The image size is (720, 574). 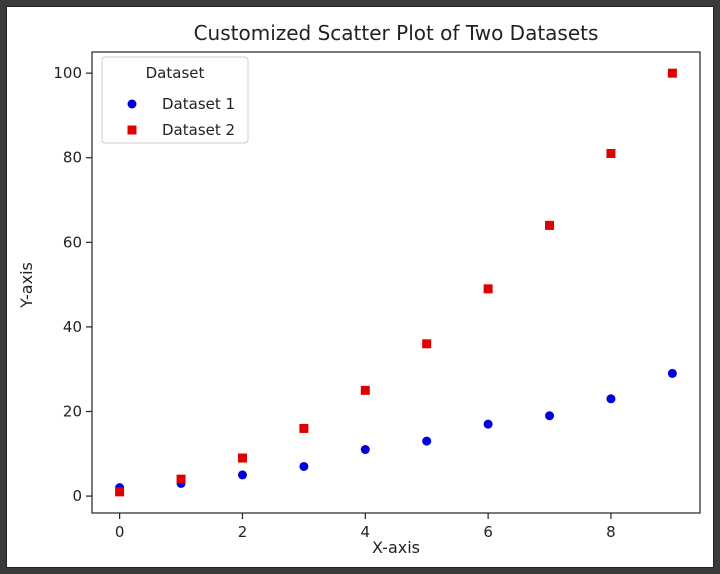 I want to click on y-tick-label: 40, so click(x=72, y=327).